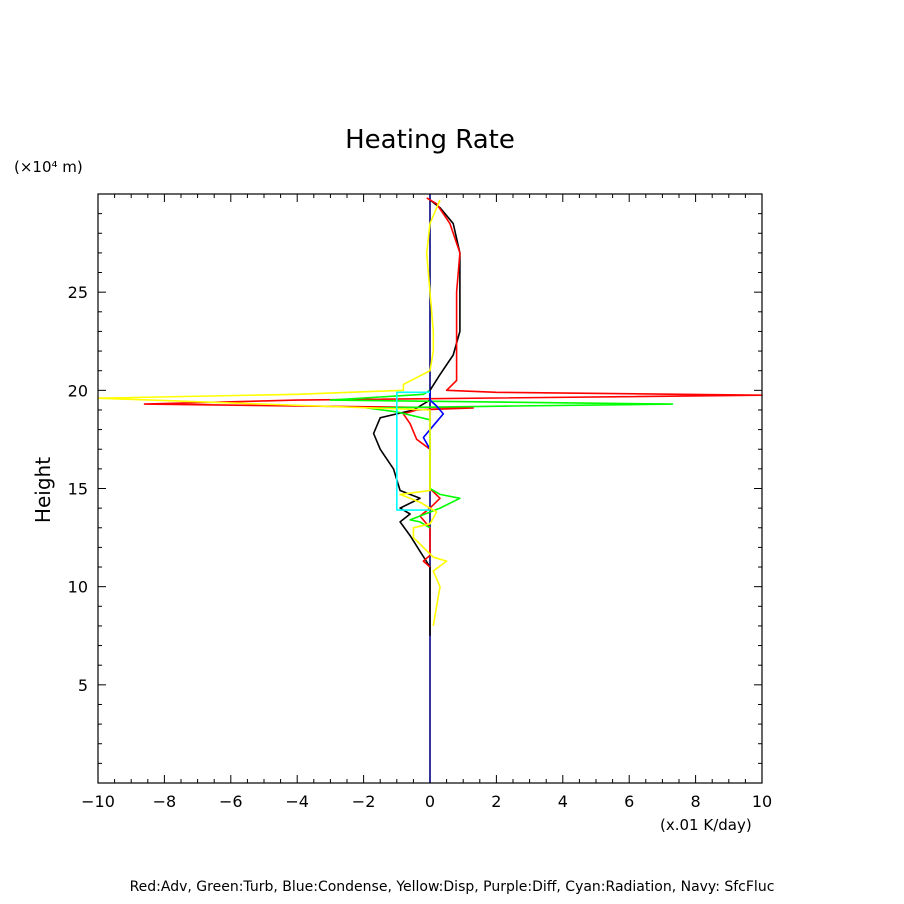 The height and width of the screenshot is (904, 904). I want to click on x-tick-label: −6, so click(231, 801).